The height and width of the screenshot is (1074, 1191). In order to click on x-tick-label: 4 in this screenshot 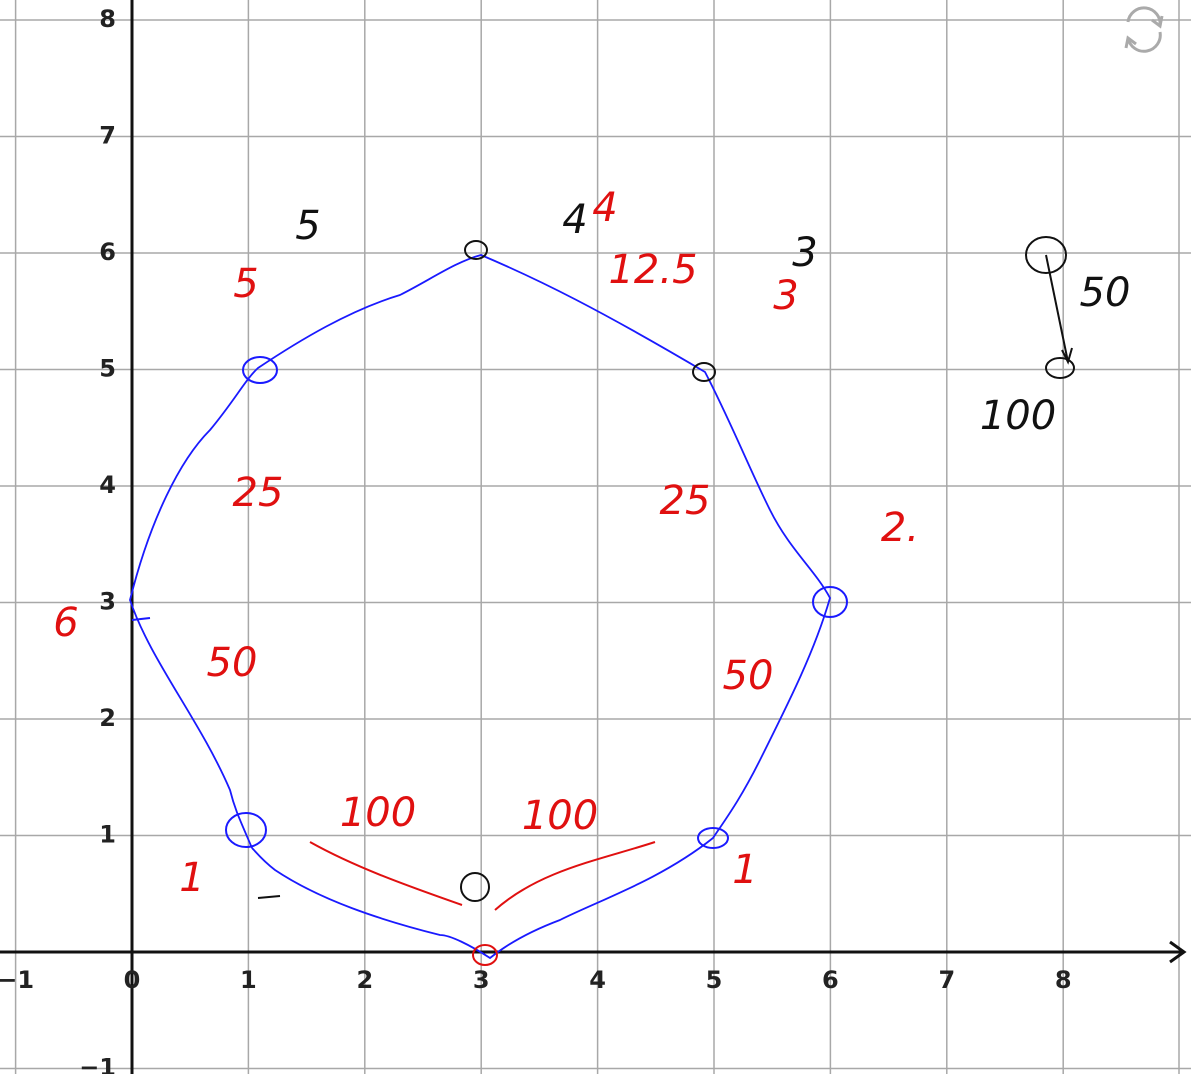, I will do `click(597, 980)`.